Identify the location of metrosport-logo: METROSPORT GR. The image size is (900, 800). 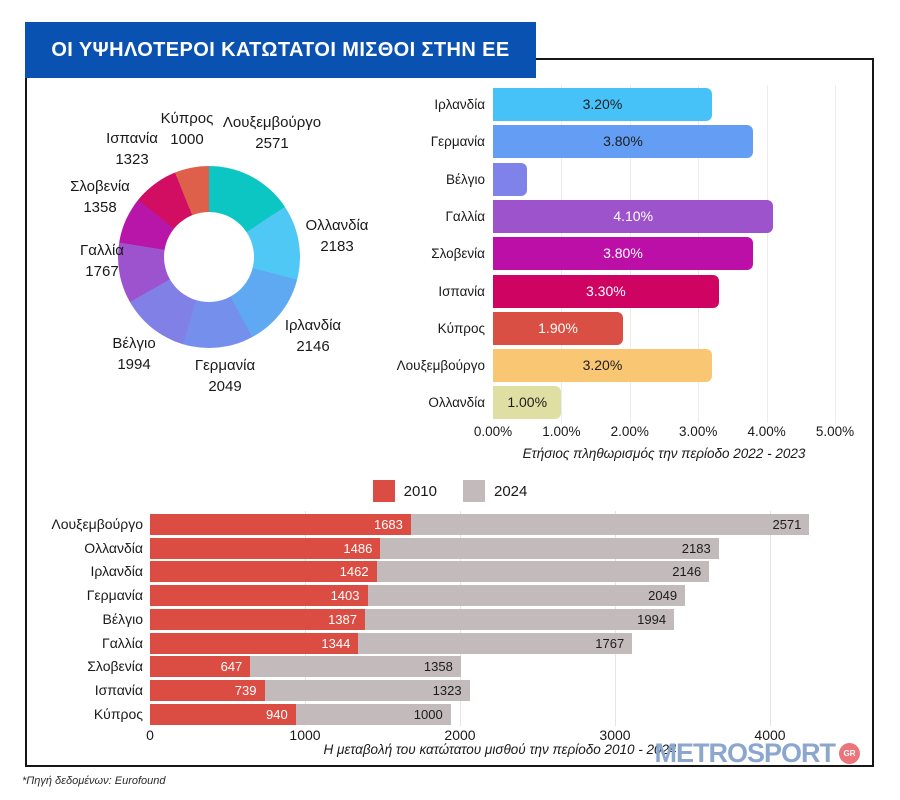
(757, 753).